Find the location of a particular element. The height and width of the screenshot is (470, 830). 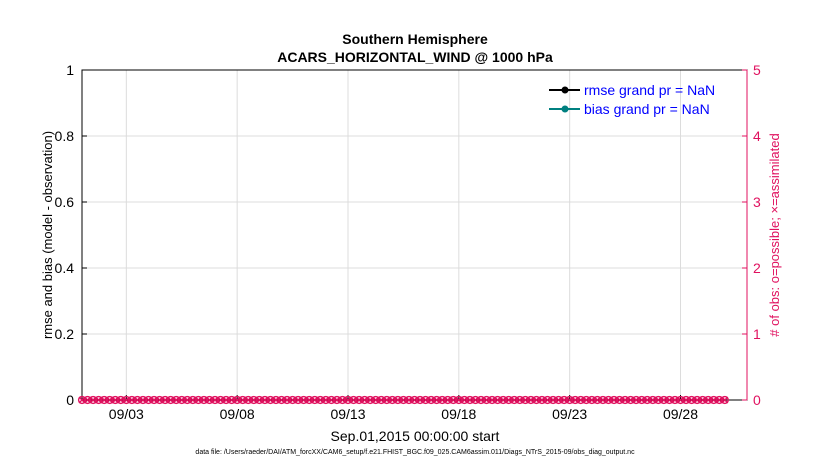

legend-marker-bias is located at coordinates (565, 109).